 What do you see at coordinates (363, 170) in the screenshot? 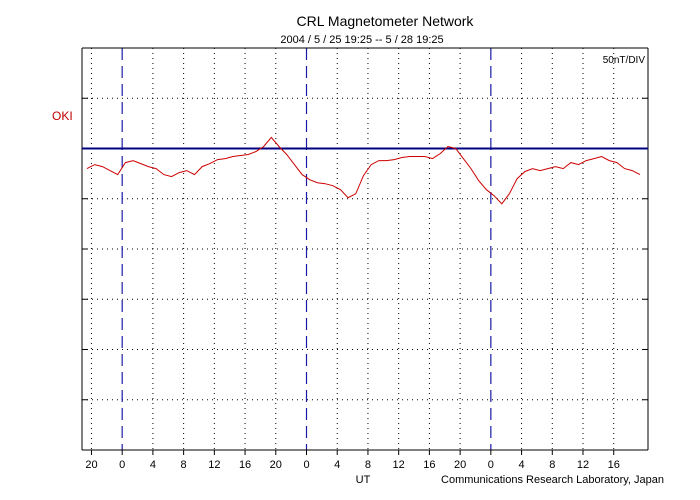
I see `oki-trace` at bounding box center [363, 170].